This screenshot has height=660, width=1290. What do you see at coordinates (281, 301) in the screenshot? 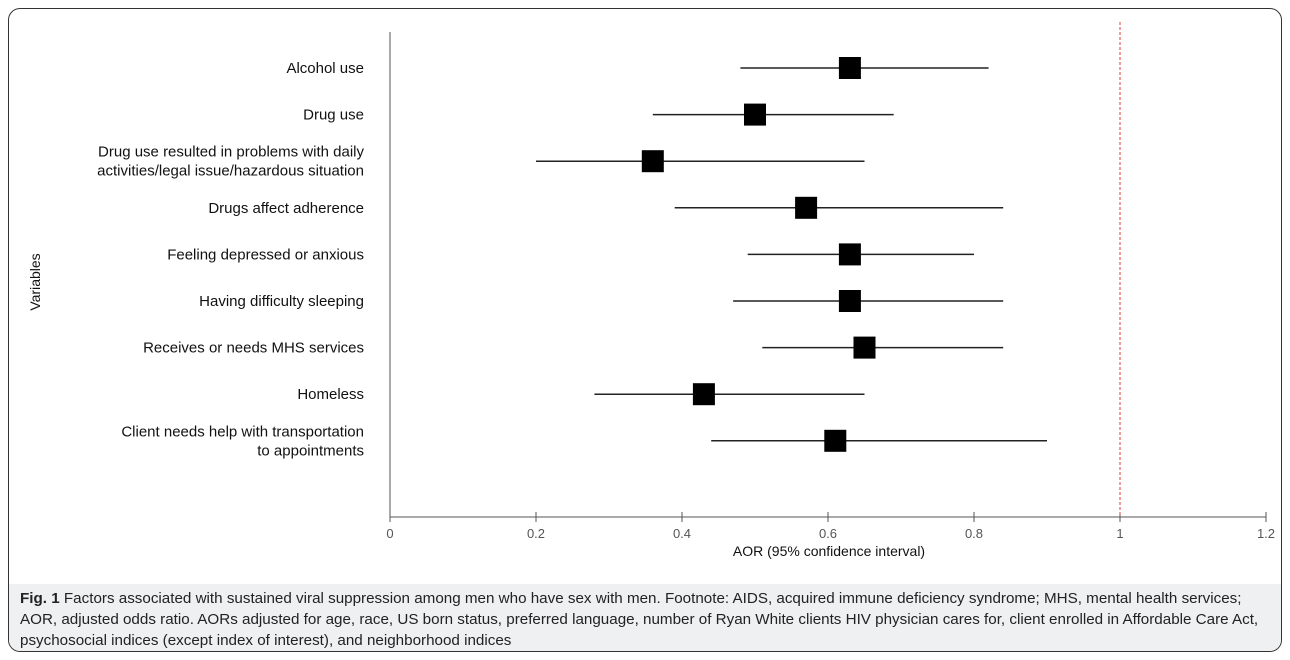
I see `row-label: Having difficulty sleeping` at bounding box center [281, 301].